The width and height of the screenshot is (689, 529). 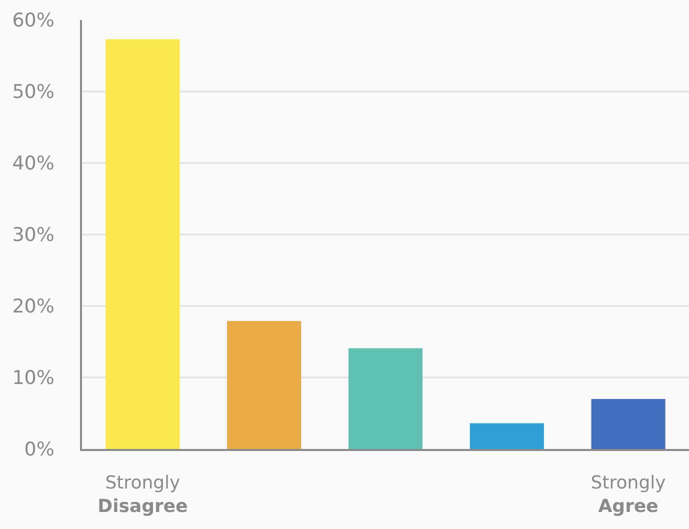 What do you see at coordinates (33, 163) in the screenshot?
I see `y-tick-label: 40%` at bounding box center [33, 163].